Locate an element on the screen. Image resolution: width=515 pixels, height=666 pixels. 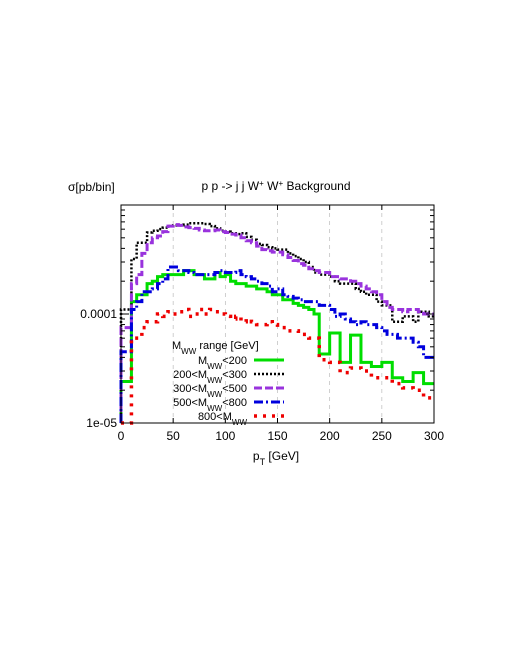
legend-title-m: M is located at coordinates (176, 346).